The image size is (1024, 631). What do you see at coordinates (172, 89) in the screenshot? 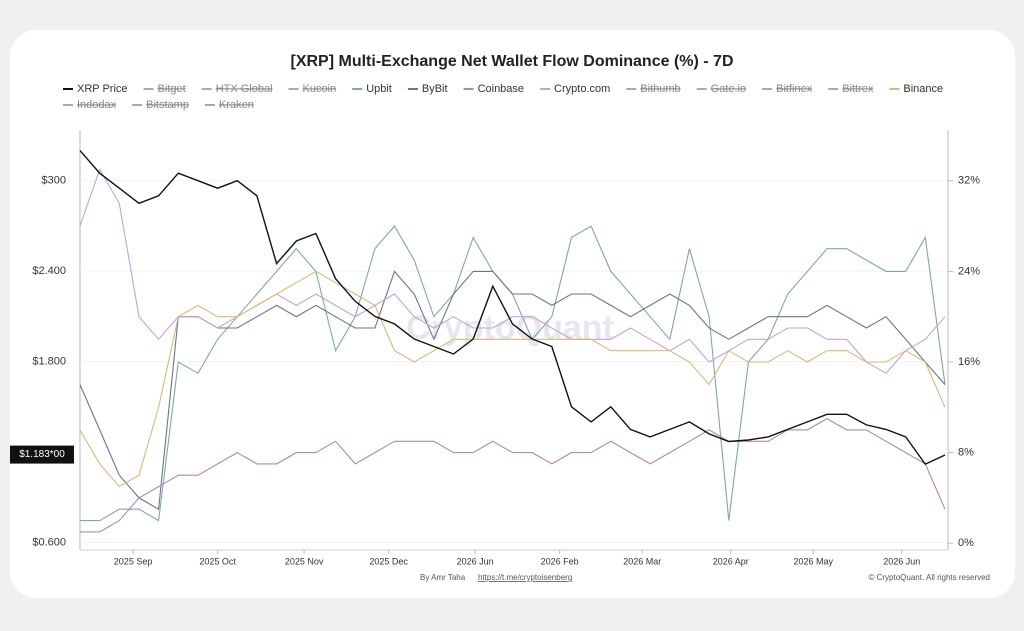
I see `legend-label: Bitget` at bounding box center [172, 89].